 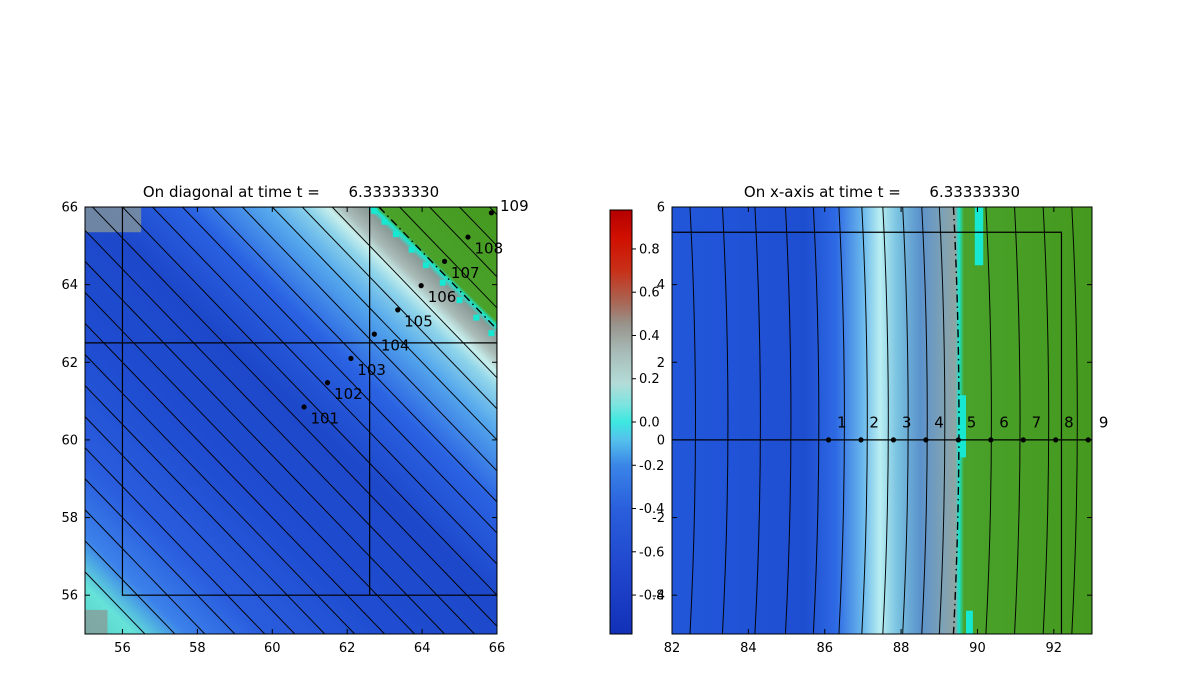 What do you see at coordinates (901, 648) in the screenshot?
I see `right-x-tick-label: 88` at bounding box center [901, 648].